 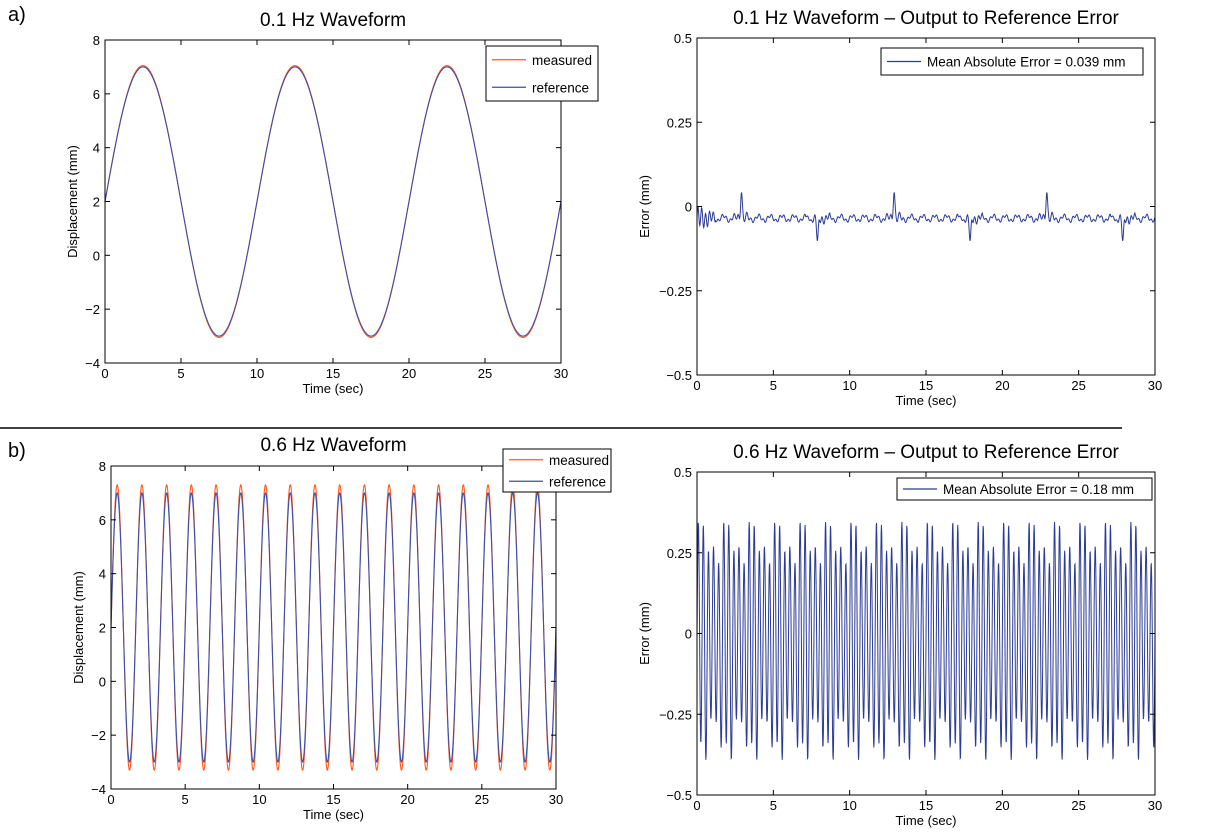 What do you see at coordinates (17, 15) in the screenshot?
I see `panel-label-a: a)` at bounding box center [17, 15].